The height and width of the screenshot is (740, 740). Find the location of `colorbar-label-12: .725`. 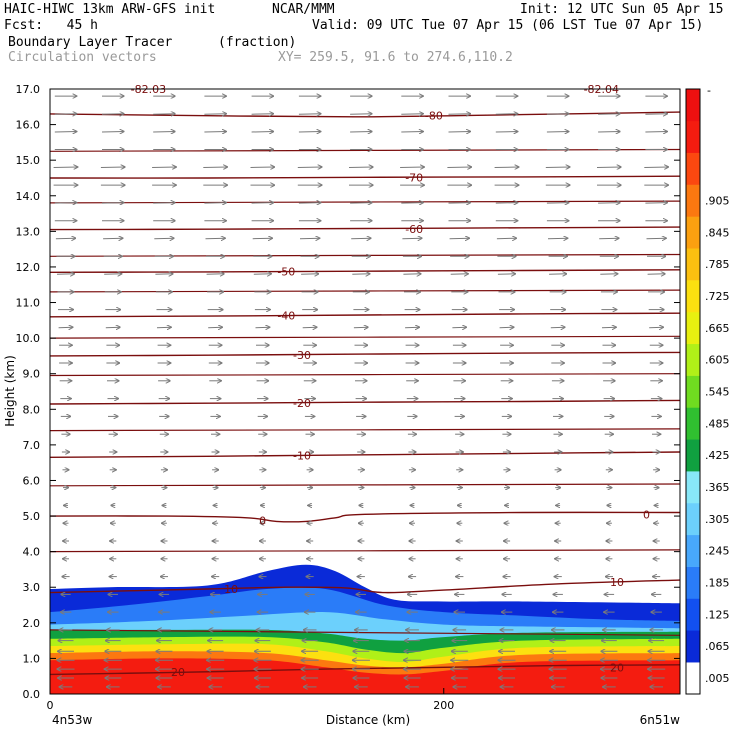

colorbar-label-12: .725 is located at coordinates (717, 296).